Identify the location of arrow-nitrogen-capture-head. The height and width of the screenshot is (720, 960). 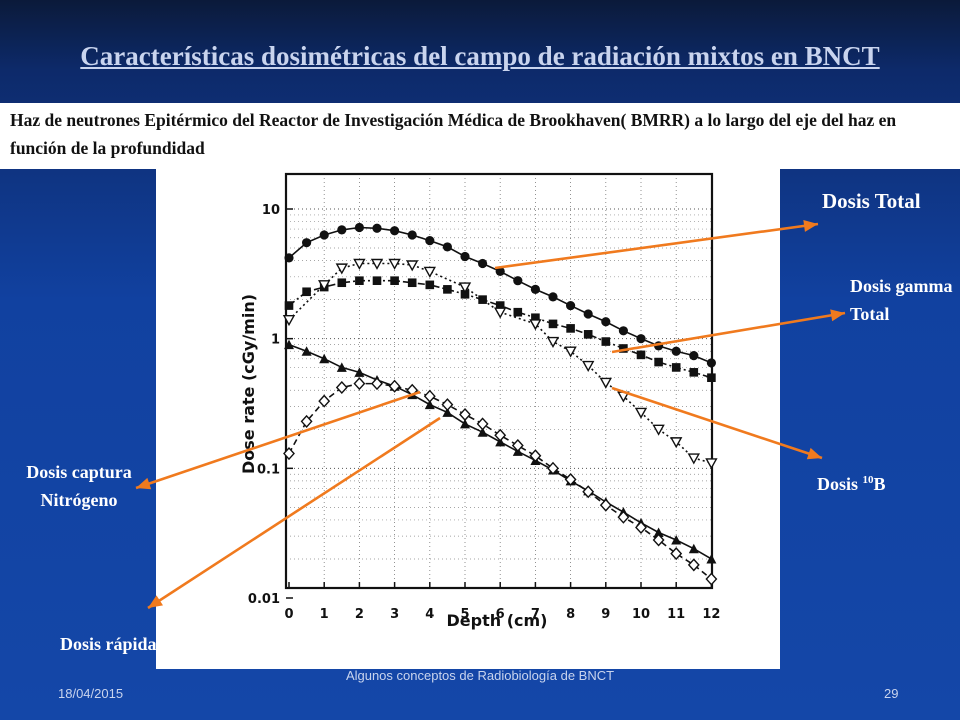
(144, 483).